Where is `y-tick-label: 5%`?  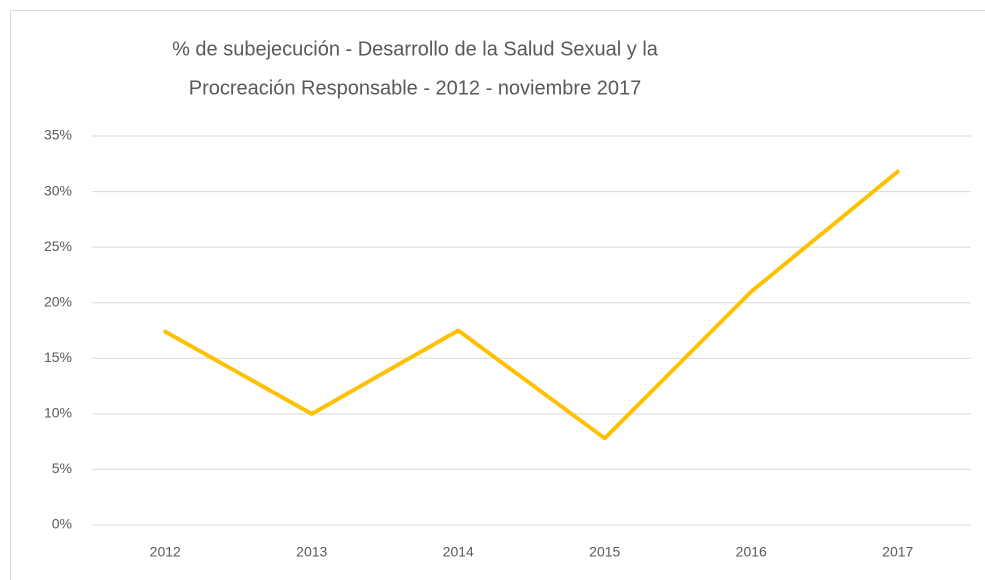 y-tick-label: 5% is located at coordinates (62, 468).